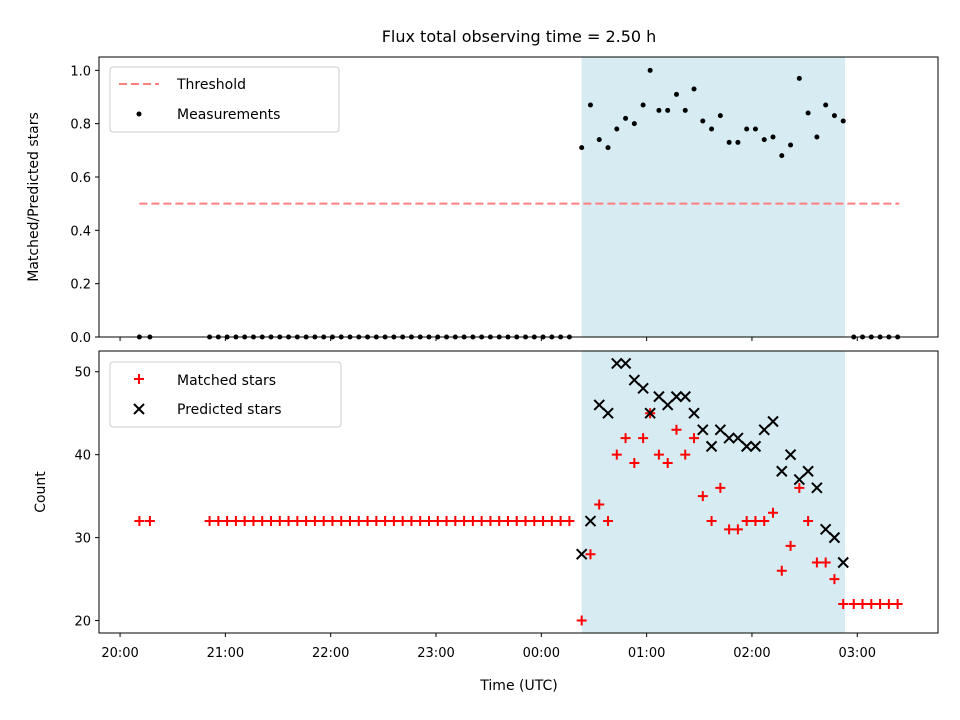  I want to click on x-tick-label: 03:00, so click(857, 653).